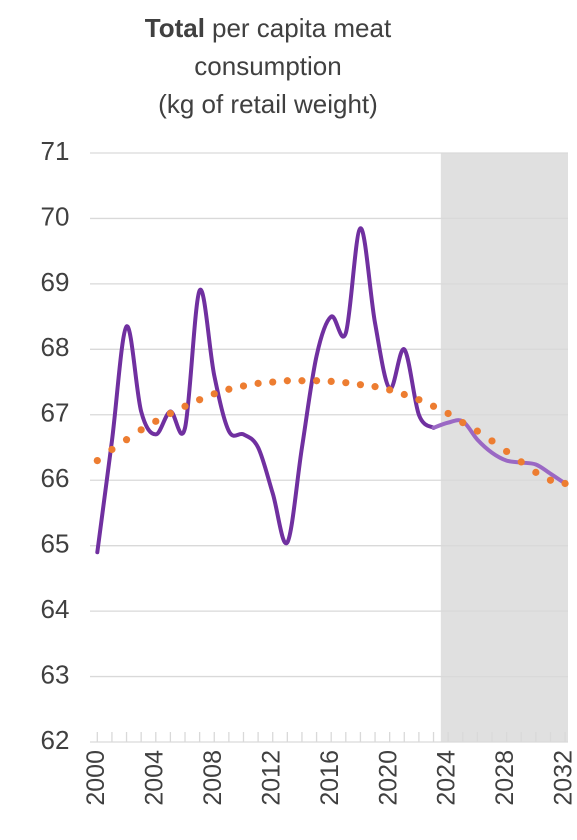 Image resolution: width=577 pixels, height=840 pixels. I want to click on x-tick-label: 2016, so click(330, 778).